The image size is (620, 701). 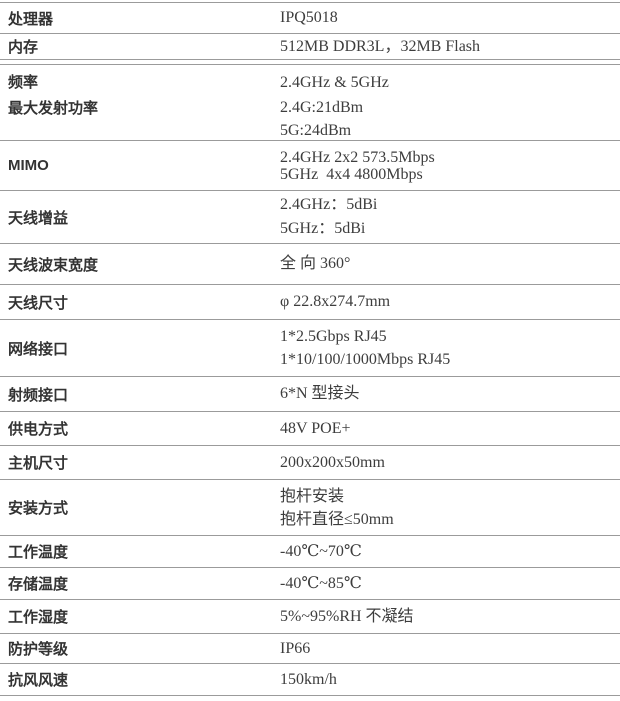 I want to click on spec-value-line: -40℃~85℃, so click(x=321, y=583).